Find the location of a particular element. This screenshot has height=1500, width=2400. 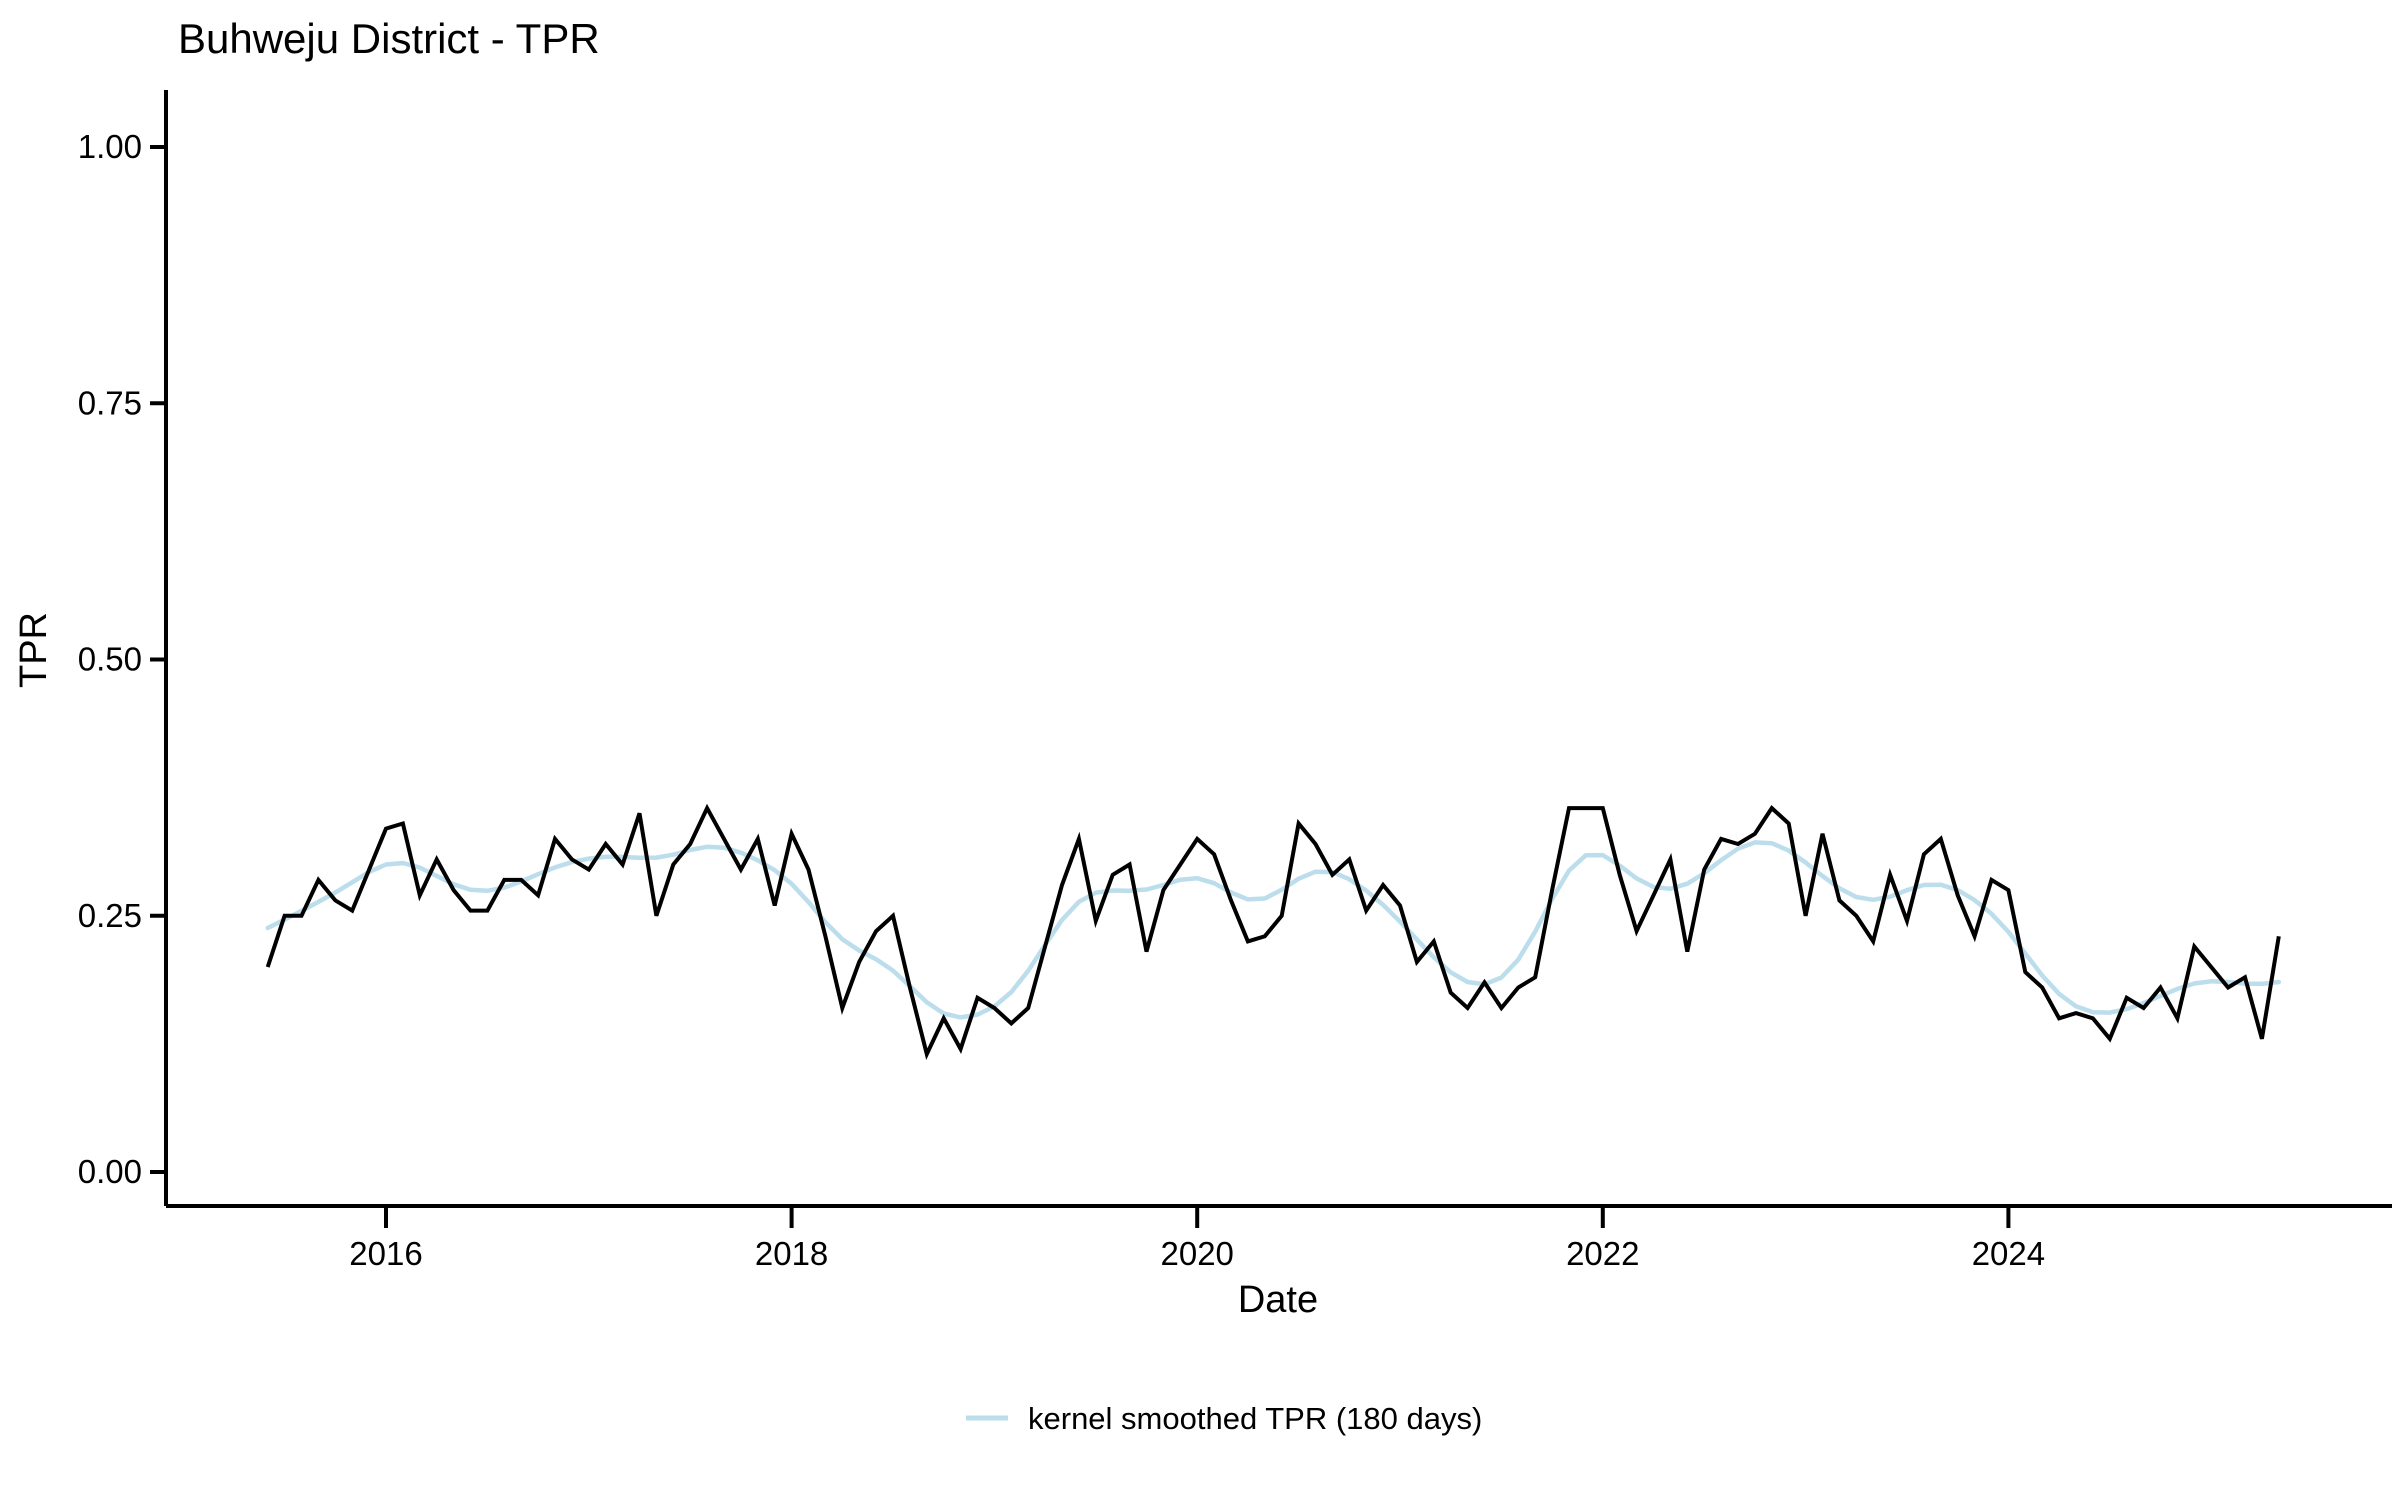

x-tick-label: 2018 is located at coordinates (791, 1253).